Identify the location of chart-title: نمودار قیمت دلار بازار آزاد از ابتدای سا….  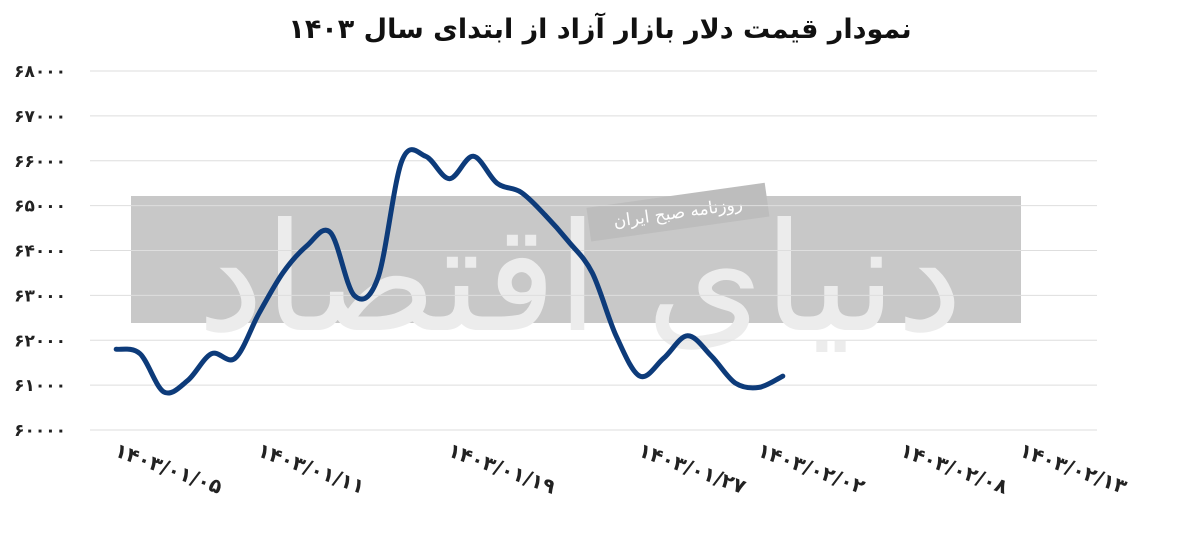
(600, 29).